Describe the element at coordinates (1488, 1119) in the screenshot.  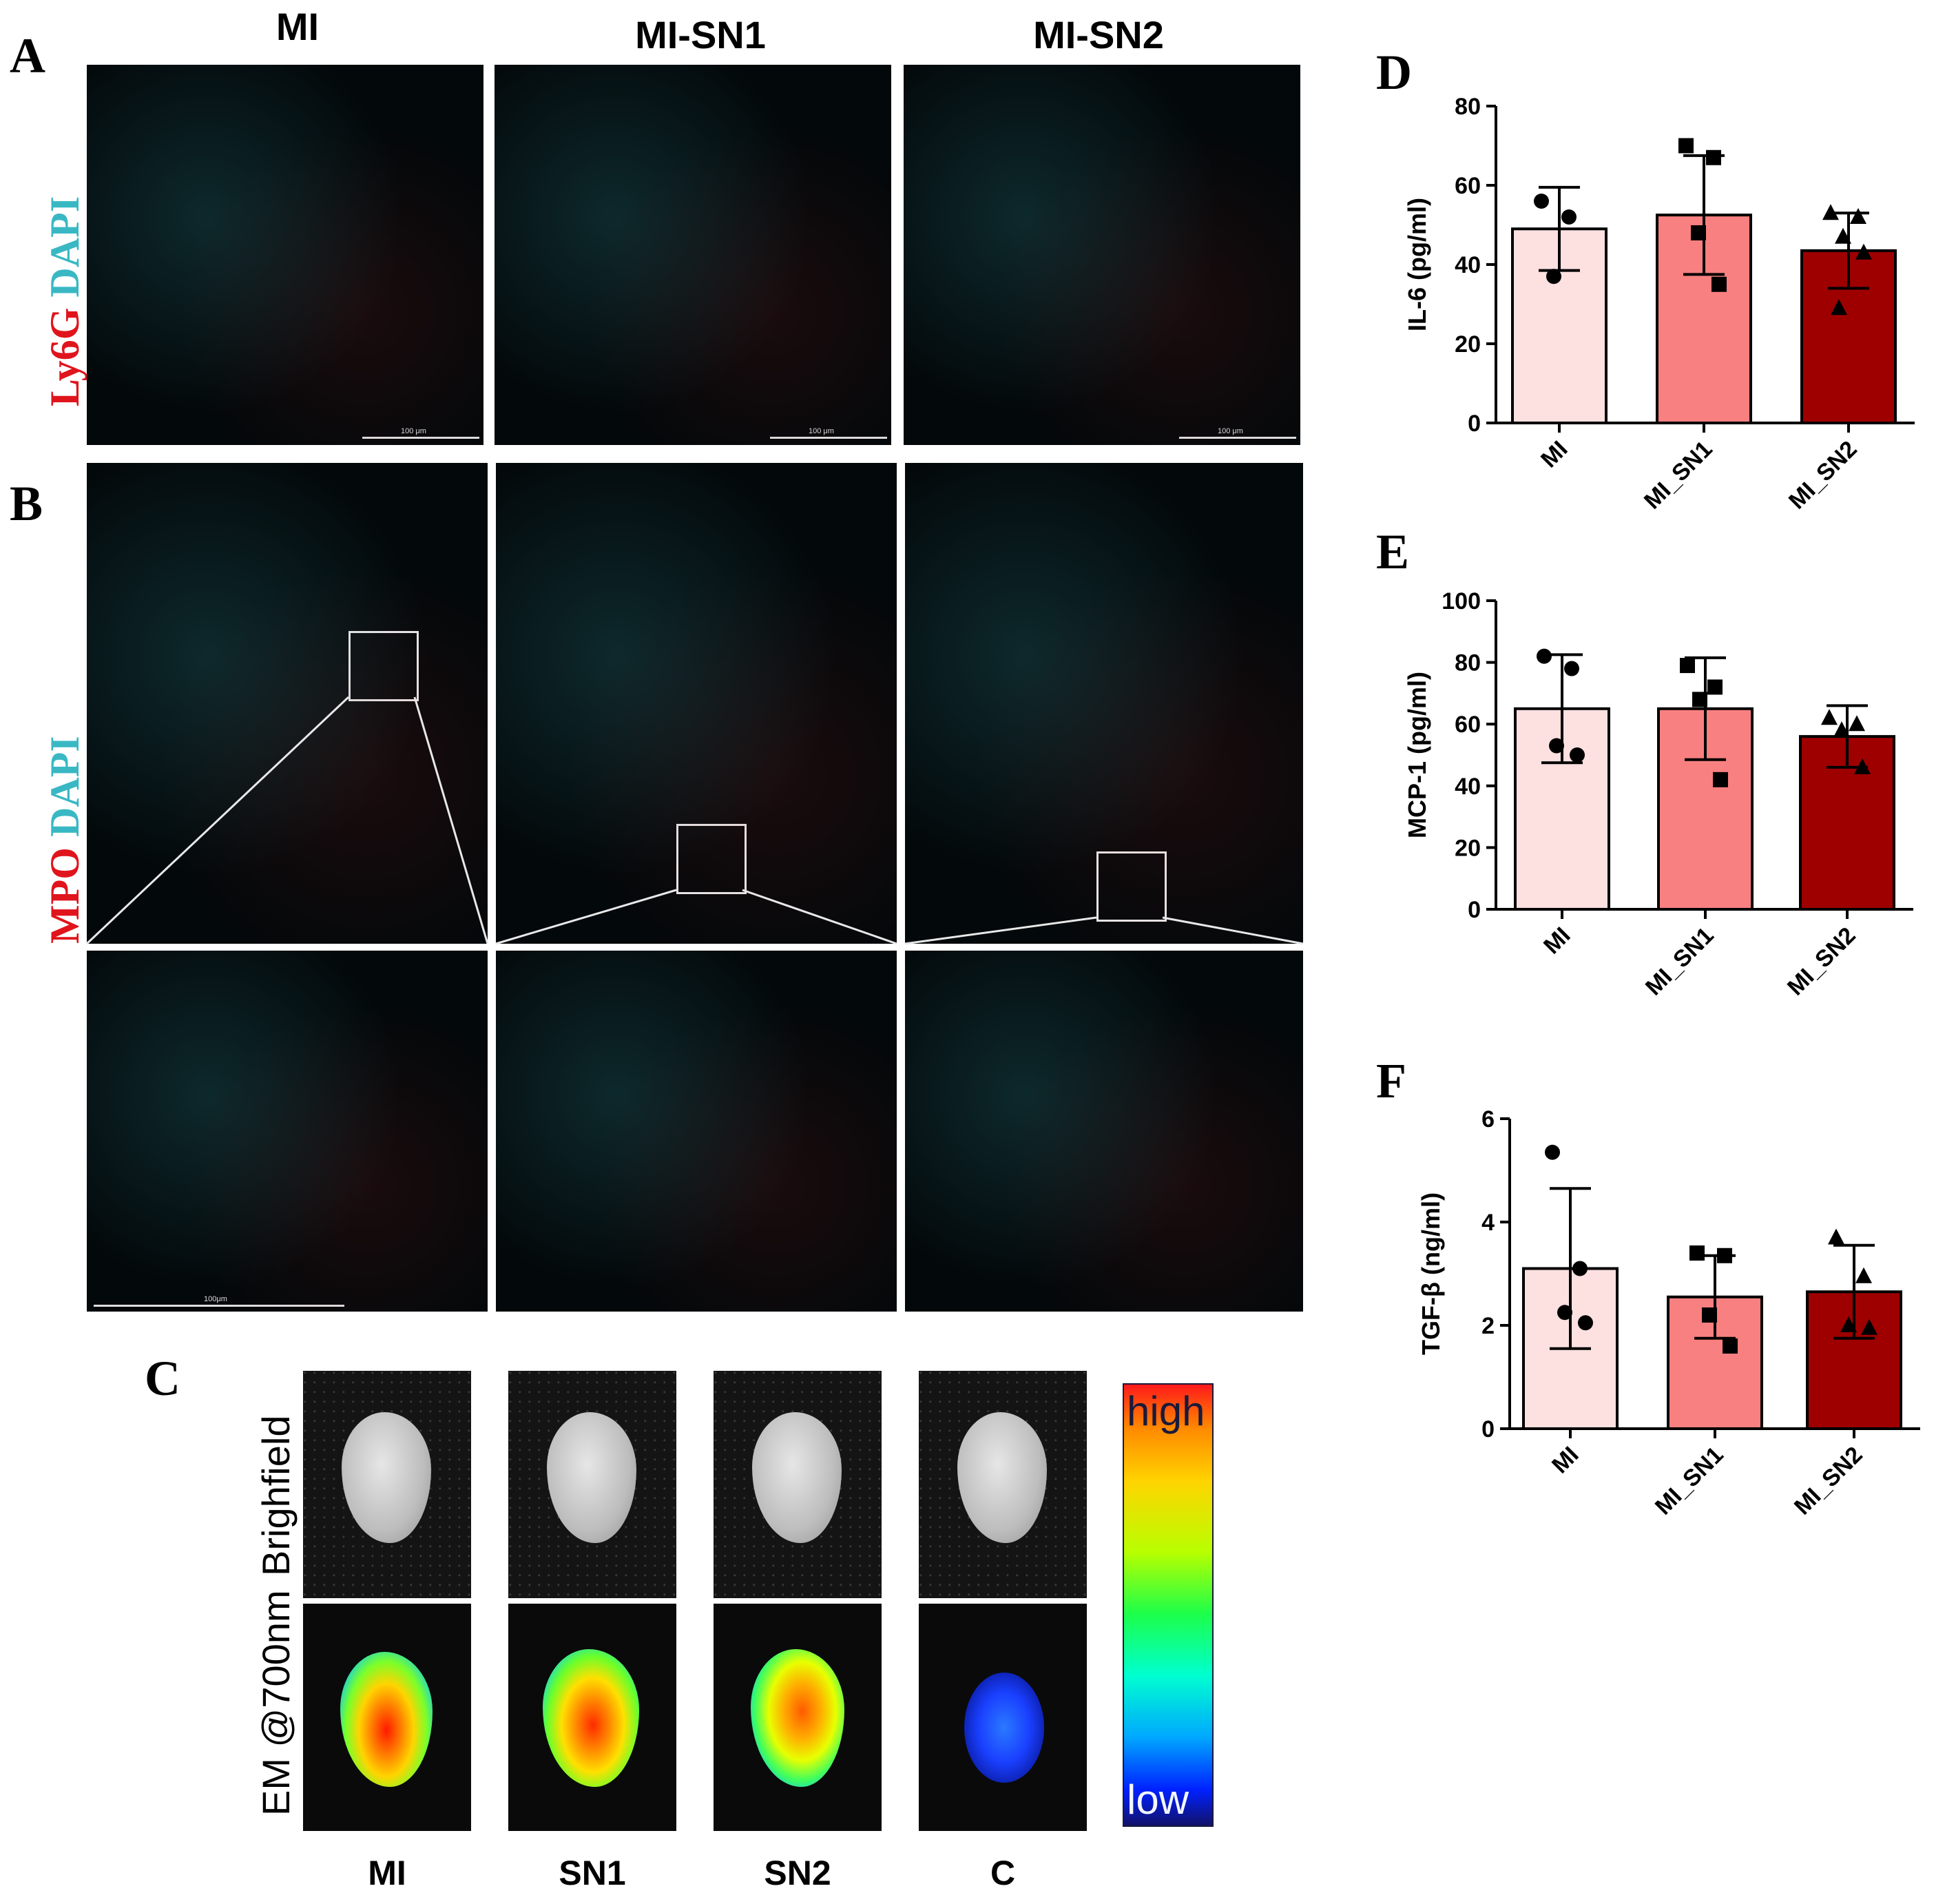
I see `y-tick-label: 6` at that location.